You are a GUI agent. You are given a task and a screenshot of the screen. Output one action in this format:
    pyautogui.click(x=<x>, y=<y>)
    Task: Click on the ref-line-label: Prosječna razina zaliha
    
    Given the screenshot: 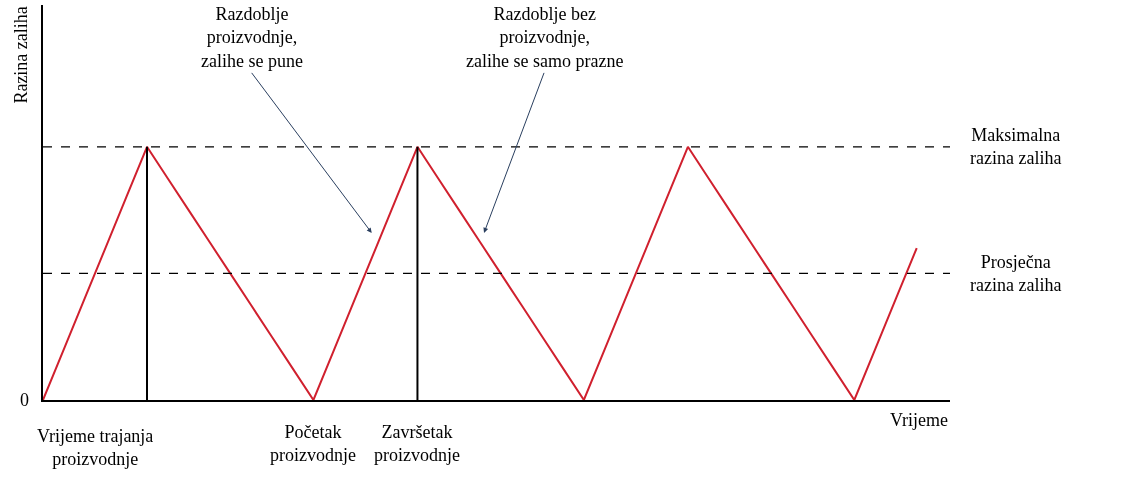 What is the action you would take?
    pyautogui.click(x=1016, y=274)
    